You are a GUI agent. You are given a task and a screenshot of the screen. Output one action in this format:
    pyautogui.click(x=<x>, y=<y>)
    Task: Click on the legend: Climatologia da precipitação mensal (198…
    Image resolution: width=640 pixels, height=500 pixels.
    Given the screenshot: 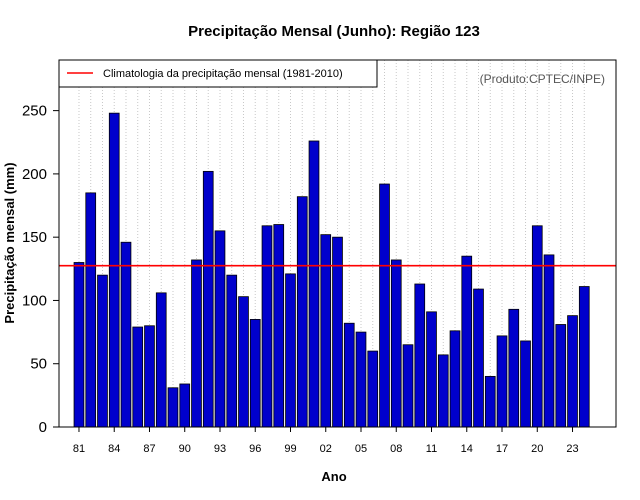 What is the action you would take?
    pyautogui.click(x=218, y=73)
    